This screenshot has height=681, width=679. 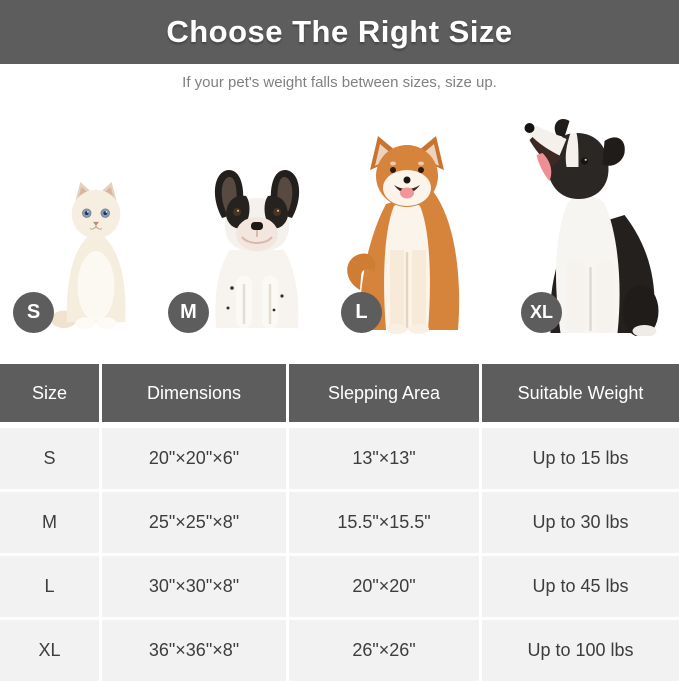 I want to click on size-badge-l-label: L, so click(x=361, y=312).